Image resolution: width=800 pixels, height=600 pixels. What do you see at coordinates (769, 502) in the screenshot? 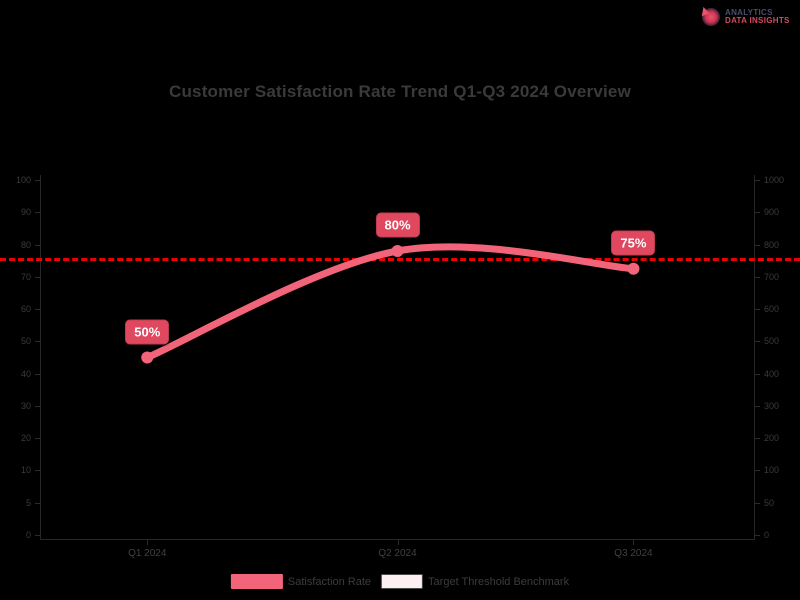
I see `y-axis-right-label: 50` at bounding box center [769, 502].